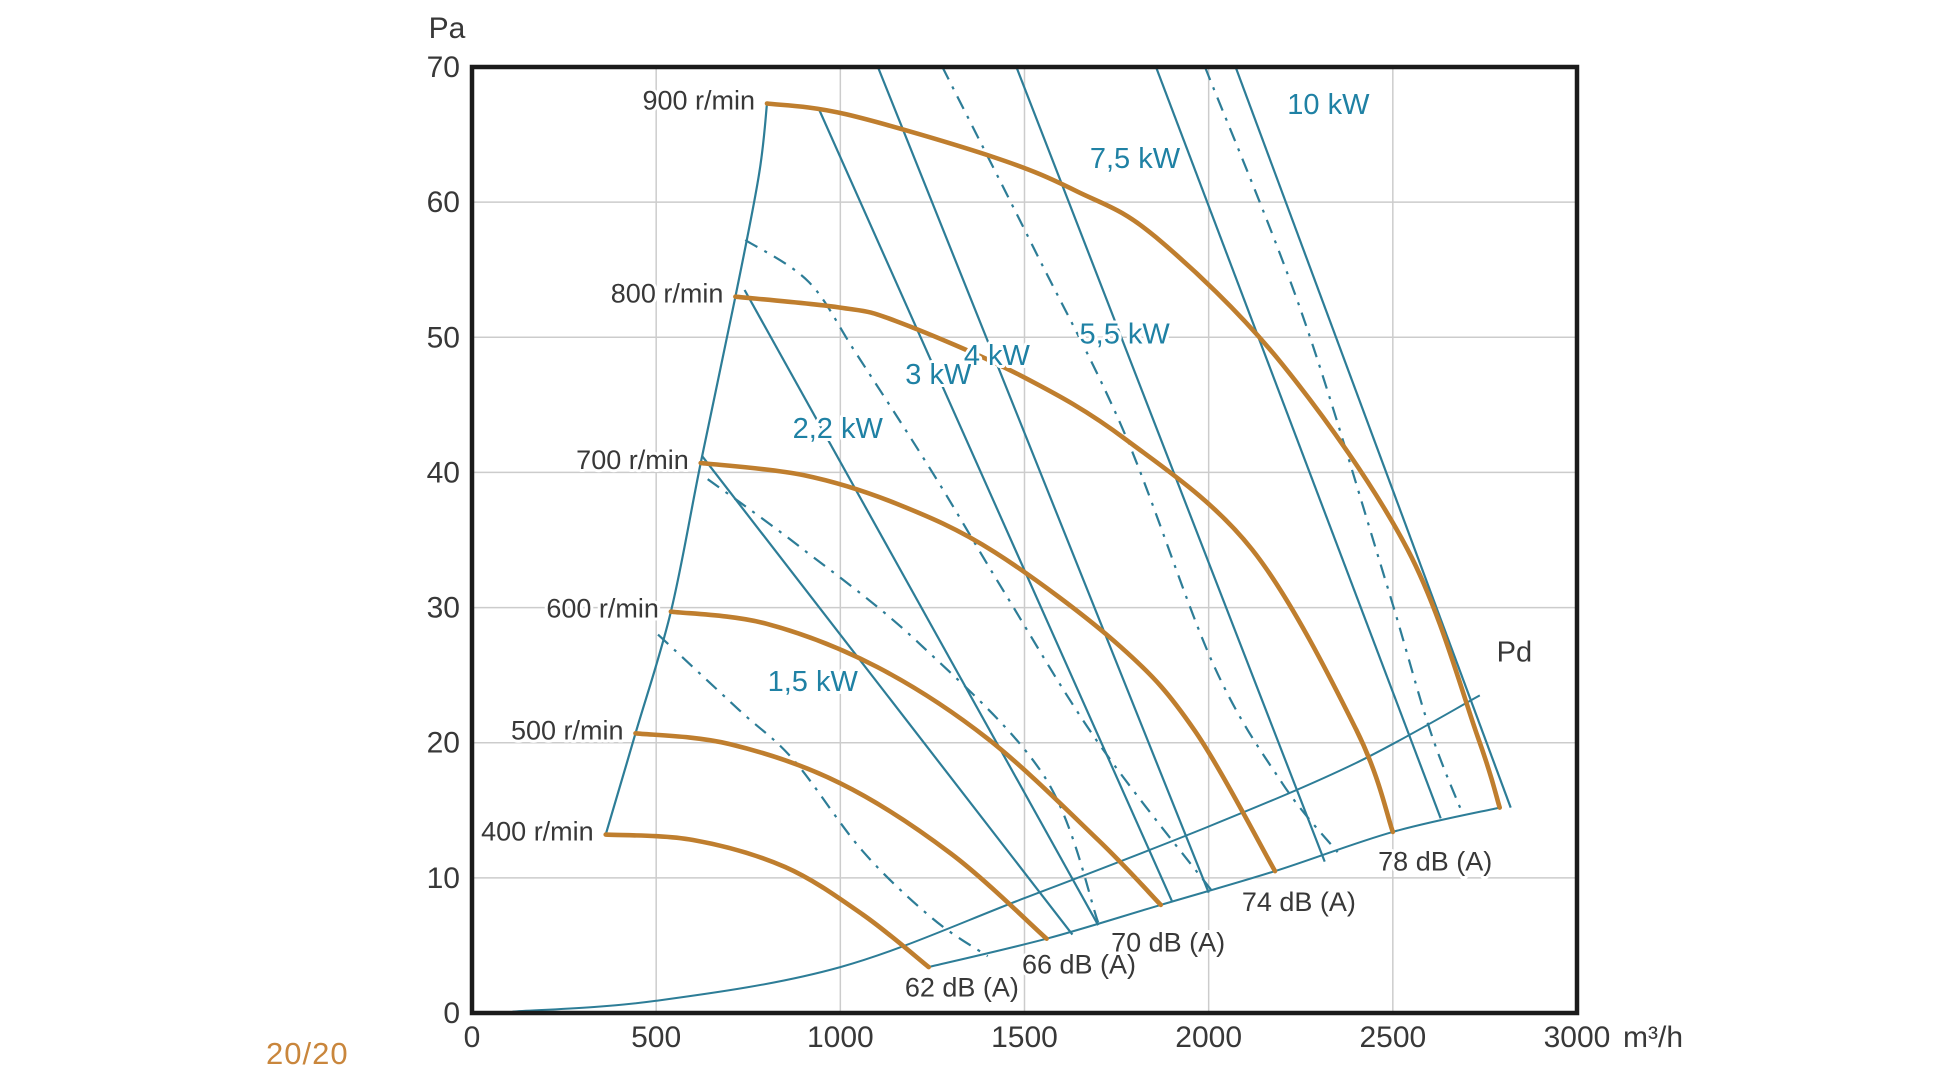 This screenshot has height=1086, width=1946. What do you see at coordinates (443, 472) in the screenshot?
I see `y-axis-tick-40: 40` at bounding box center [443, 472].